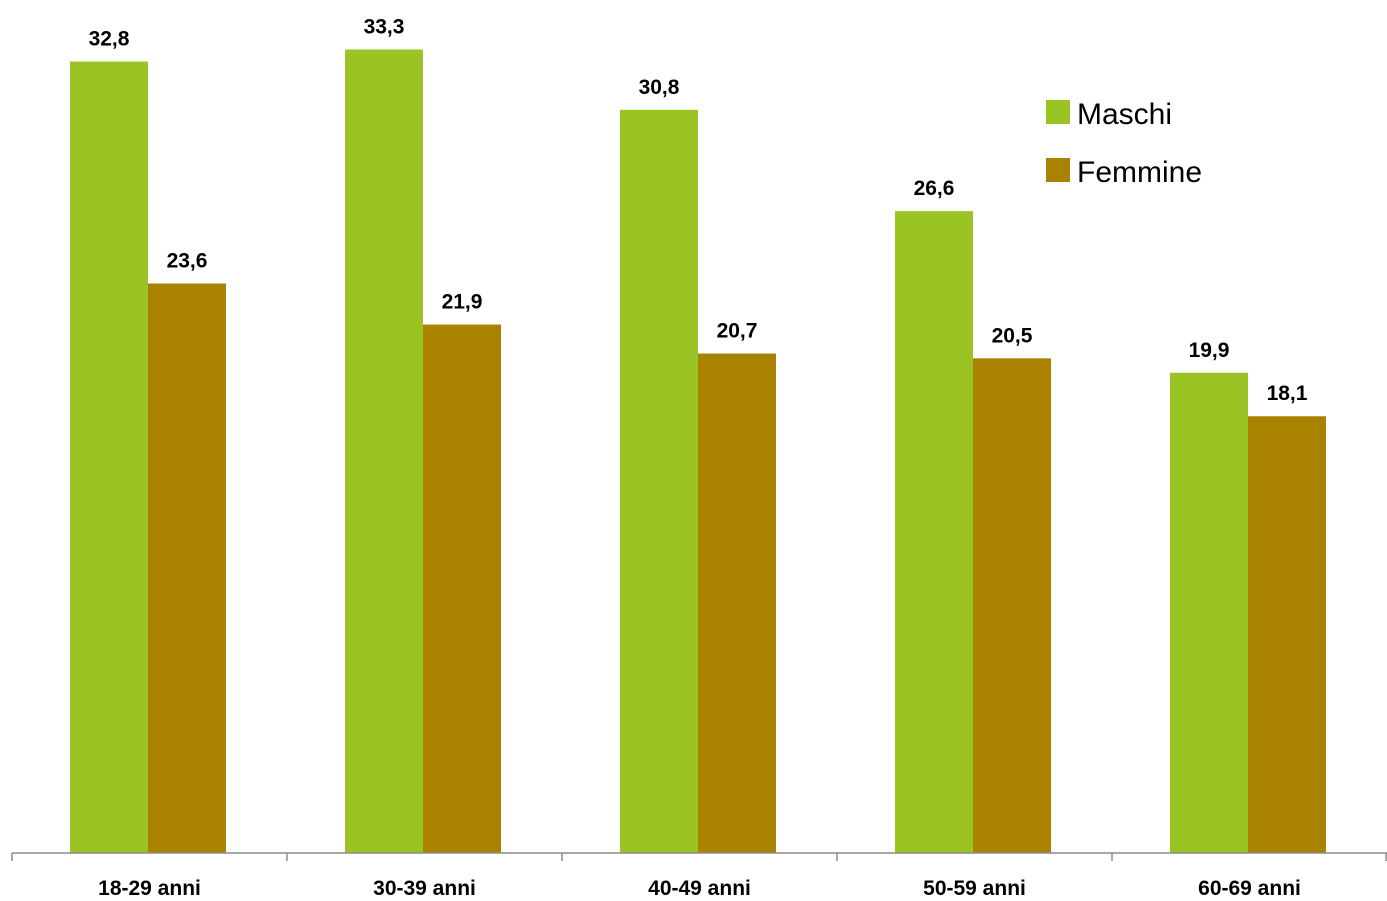 The width and height of the screenshot is (1387, 901). I want to click on data-label-femmine-60-69-anni: 18,1, so click(1287, 393).